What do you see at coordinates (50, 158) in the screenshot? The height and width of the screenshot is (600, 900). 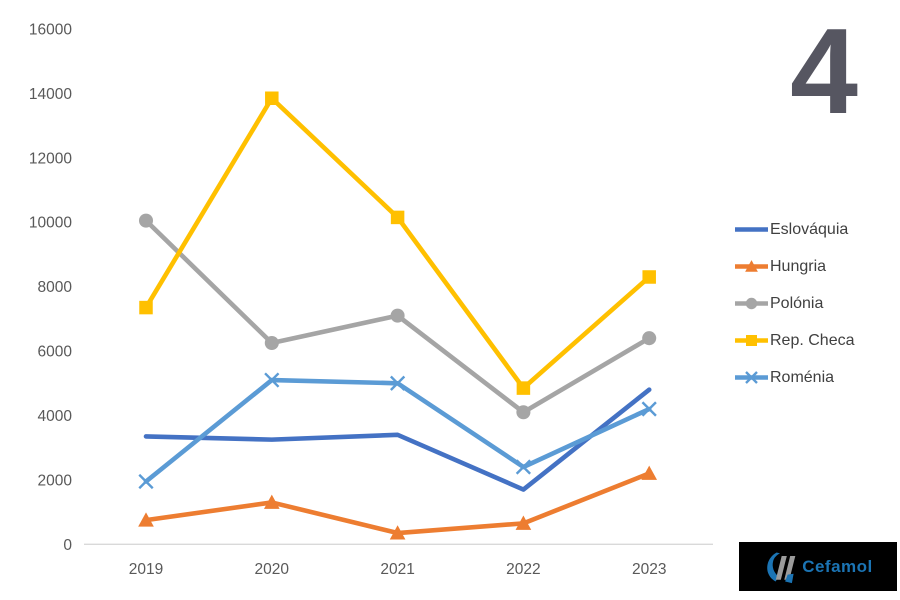 I see `y-axis-tick-label: 12000` at bounding box center [50, 158].